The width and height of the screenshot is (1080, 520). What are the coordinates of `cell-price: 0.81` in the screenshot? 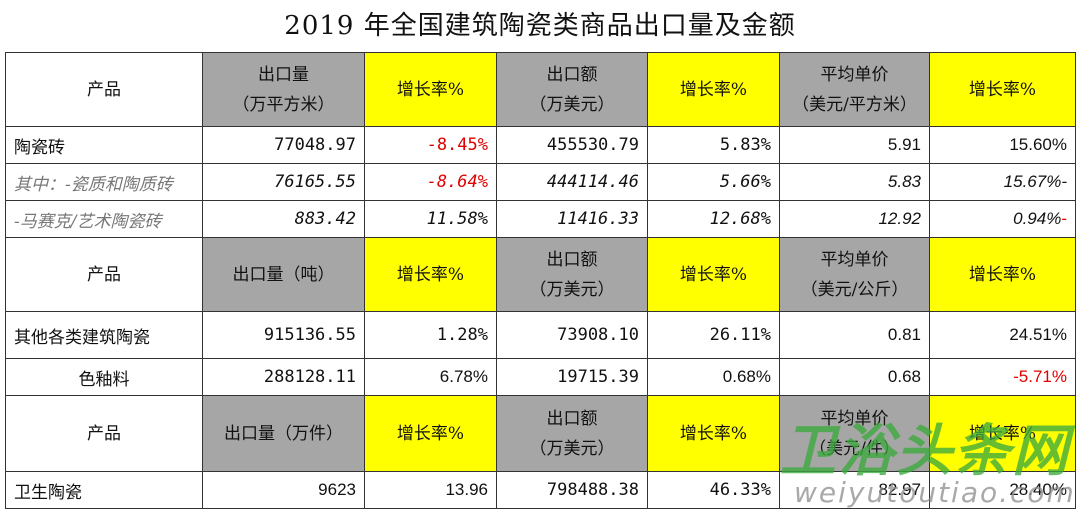 It's located at (854, 335).